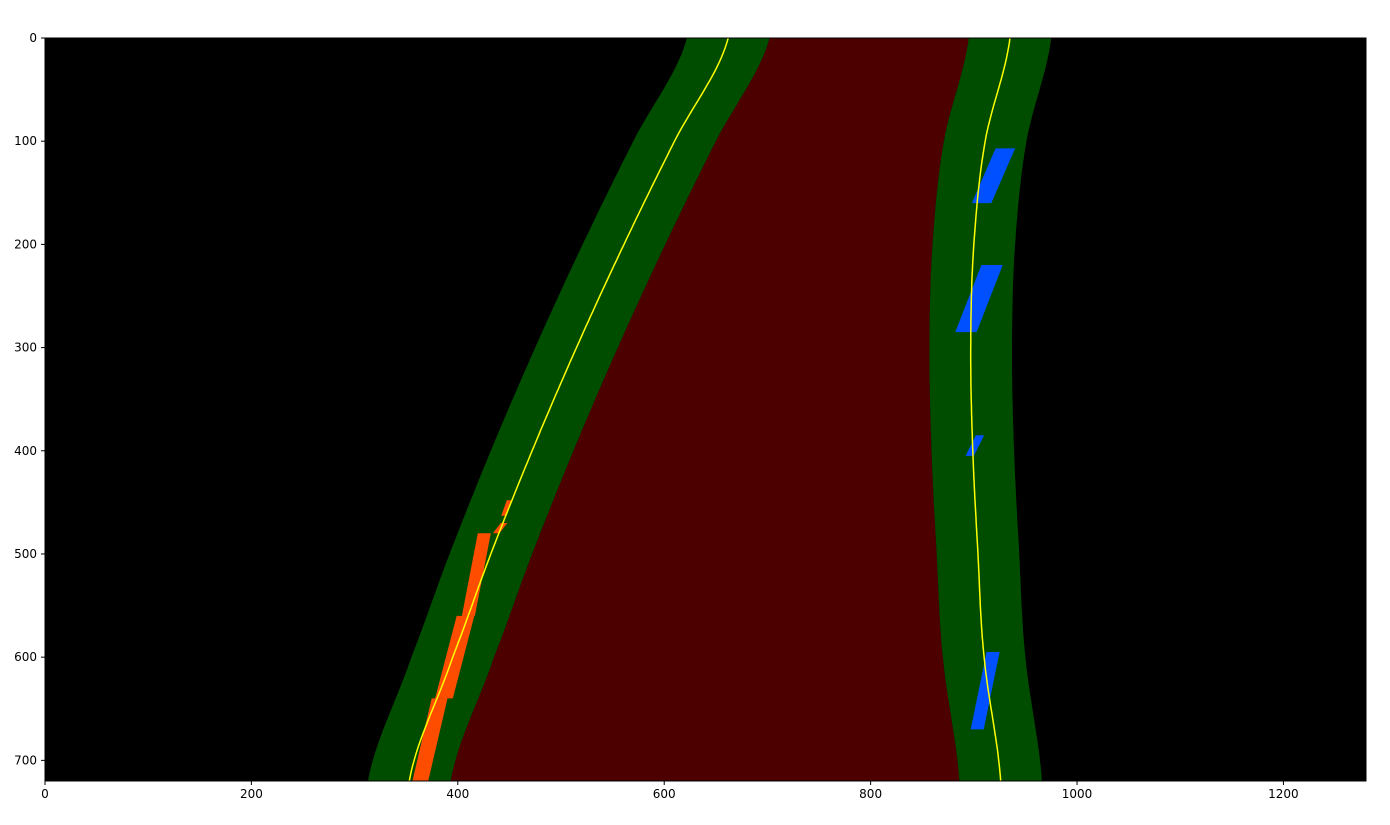  Describe the element at coordinates (1077, 794) in the screenshot. I see `x-tick-label-1000: 1000` at that location.